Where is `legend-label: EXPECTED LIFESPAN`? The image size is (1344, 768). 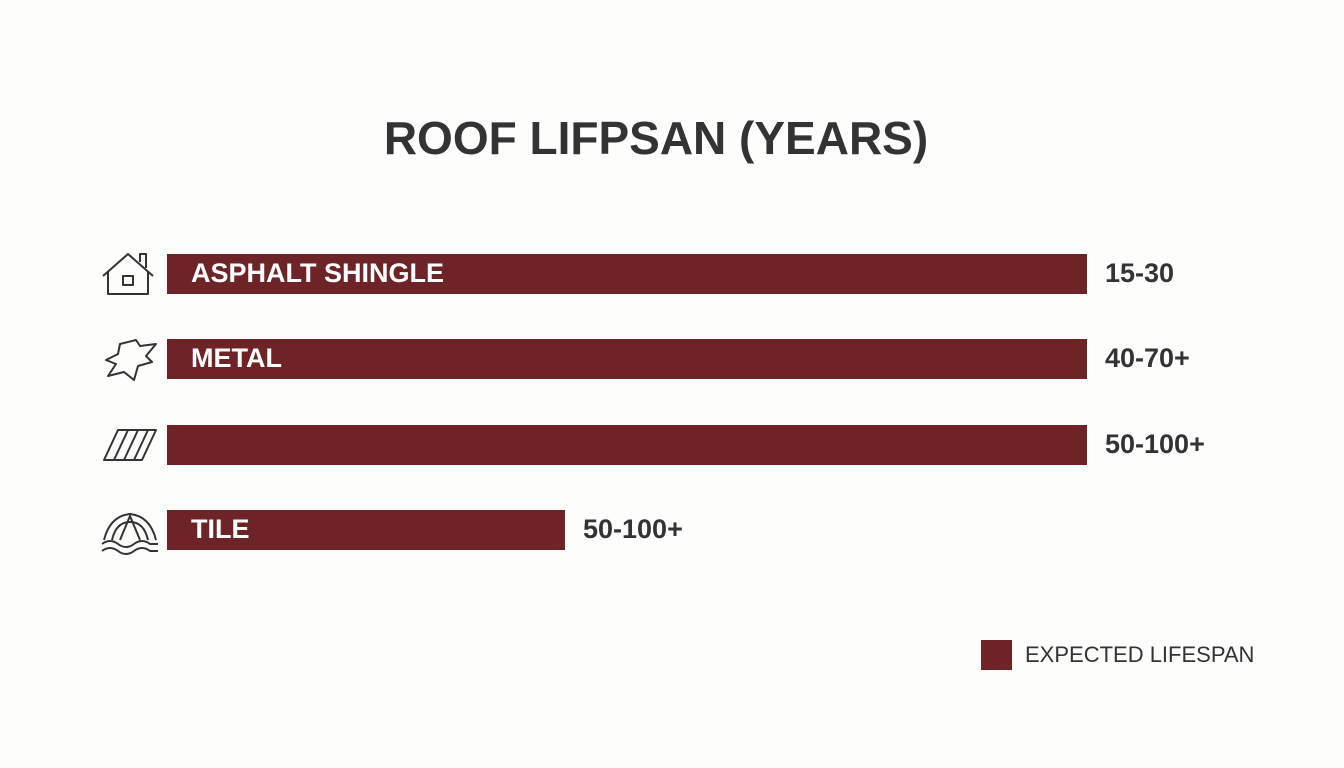 legend-label: EXPECTED LIFESPAN is located at coordinates (1139, 654).